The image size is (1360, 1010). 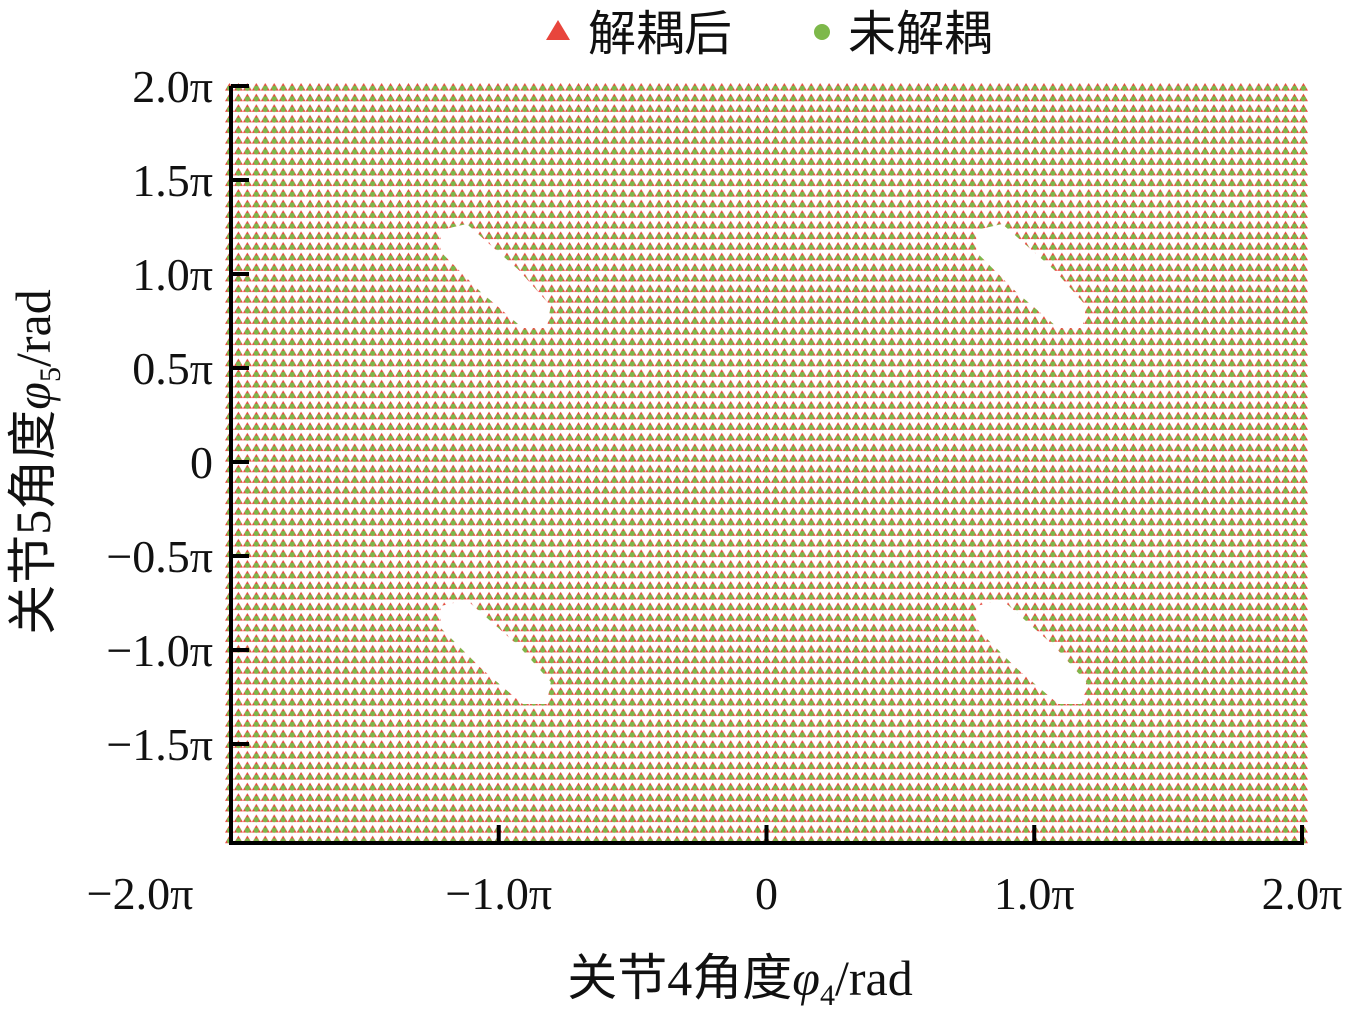 What do you see at coordinates (766, 893) in the screenshot?
I see `x-tick-label: 0` at bounding box center [766, 893].